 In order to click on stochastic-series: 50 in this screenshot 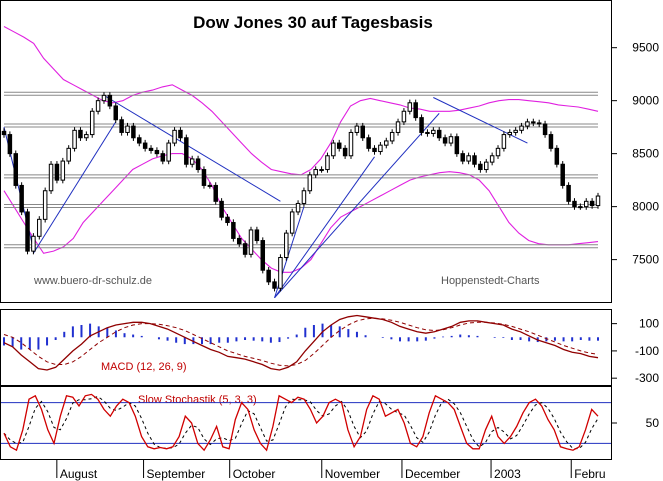, I will do `click(330, 422)`.